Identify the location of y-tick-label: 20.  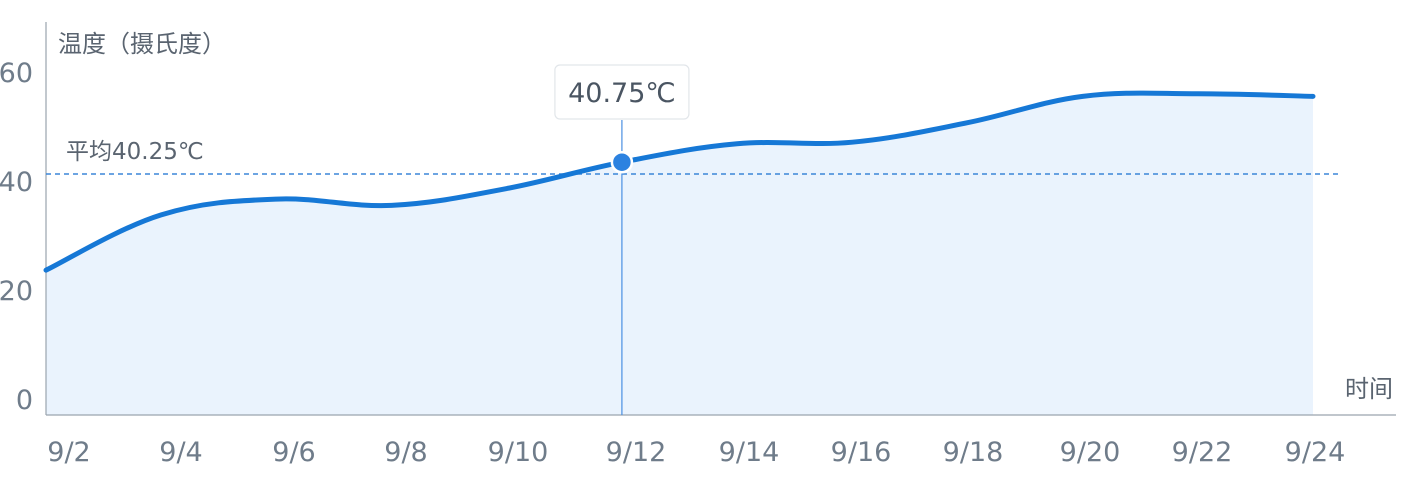
(16, 291).